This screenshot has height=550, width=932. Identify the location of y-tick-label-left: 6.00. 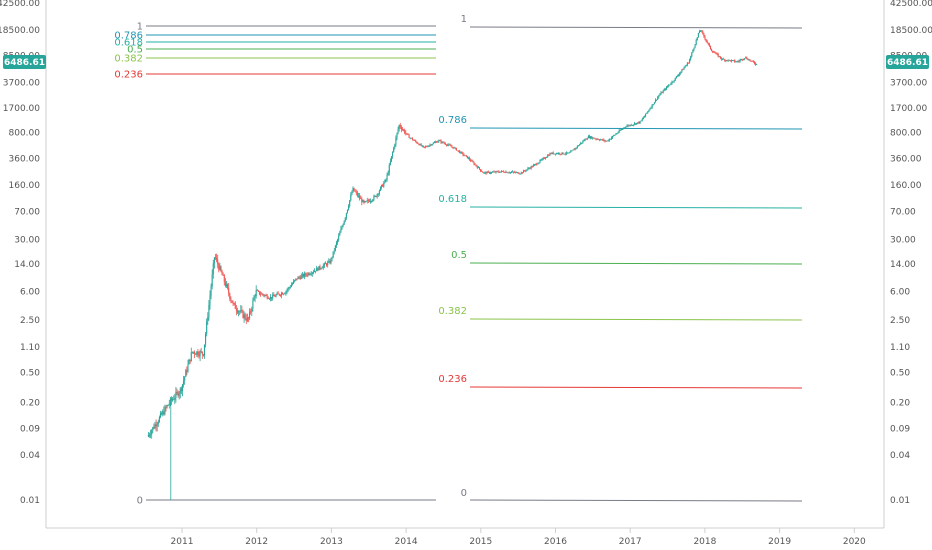
(30, 293).